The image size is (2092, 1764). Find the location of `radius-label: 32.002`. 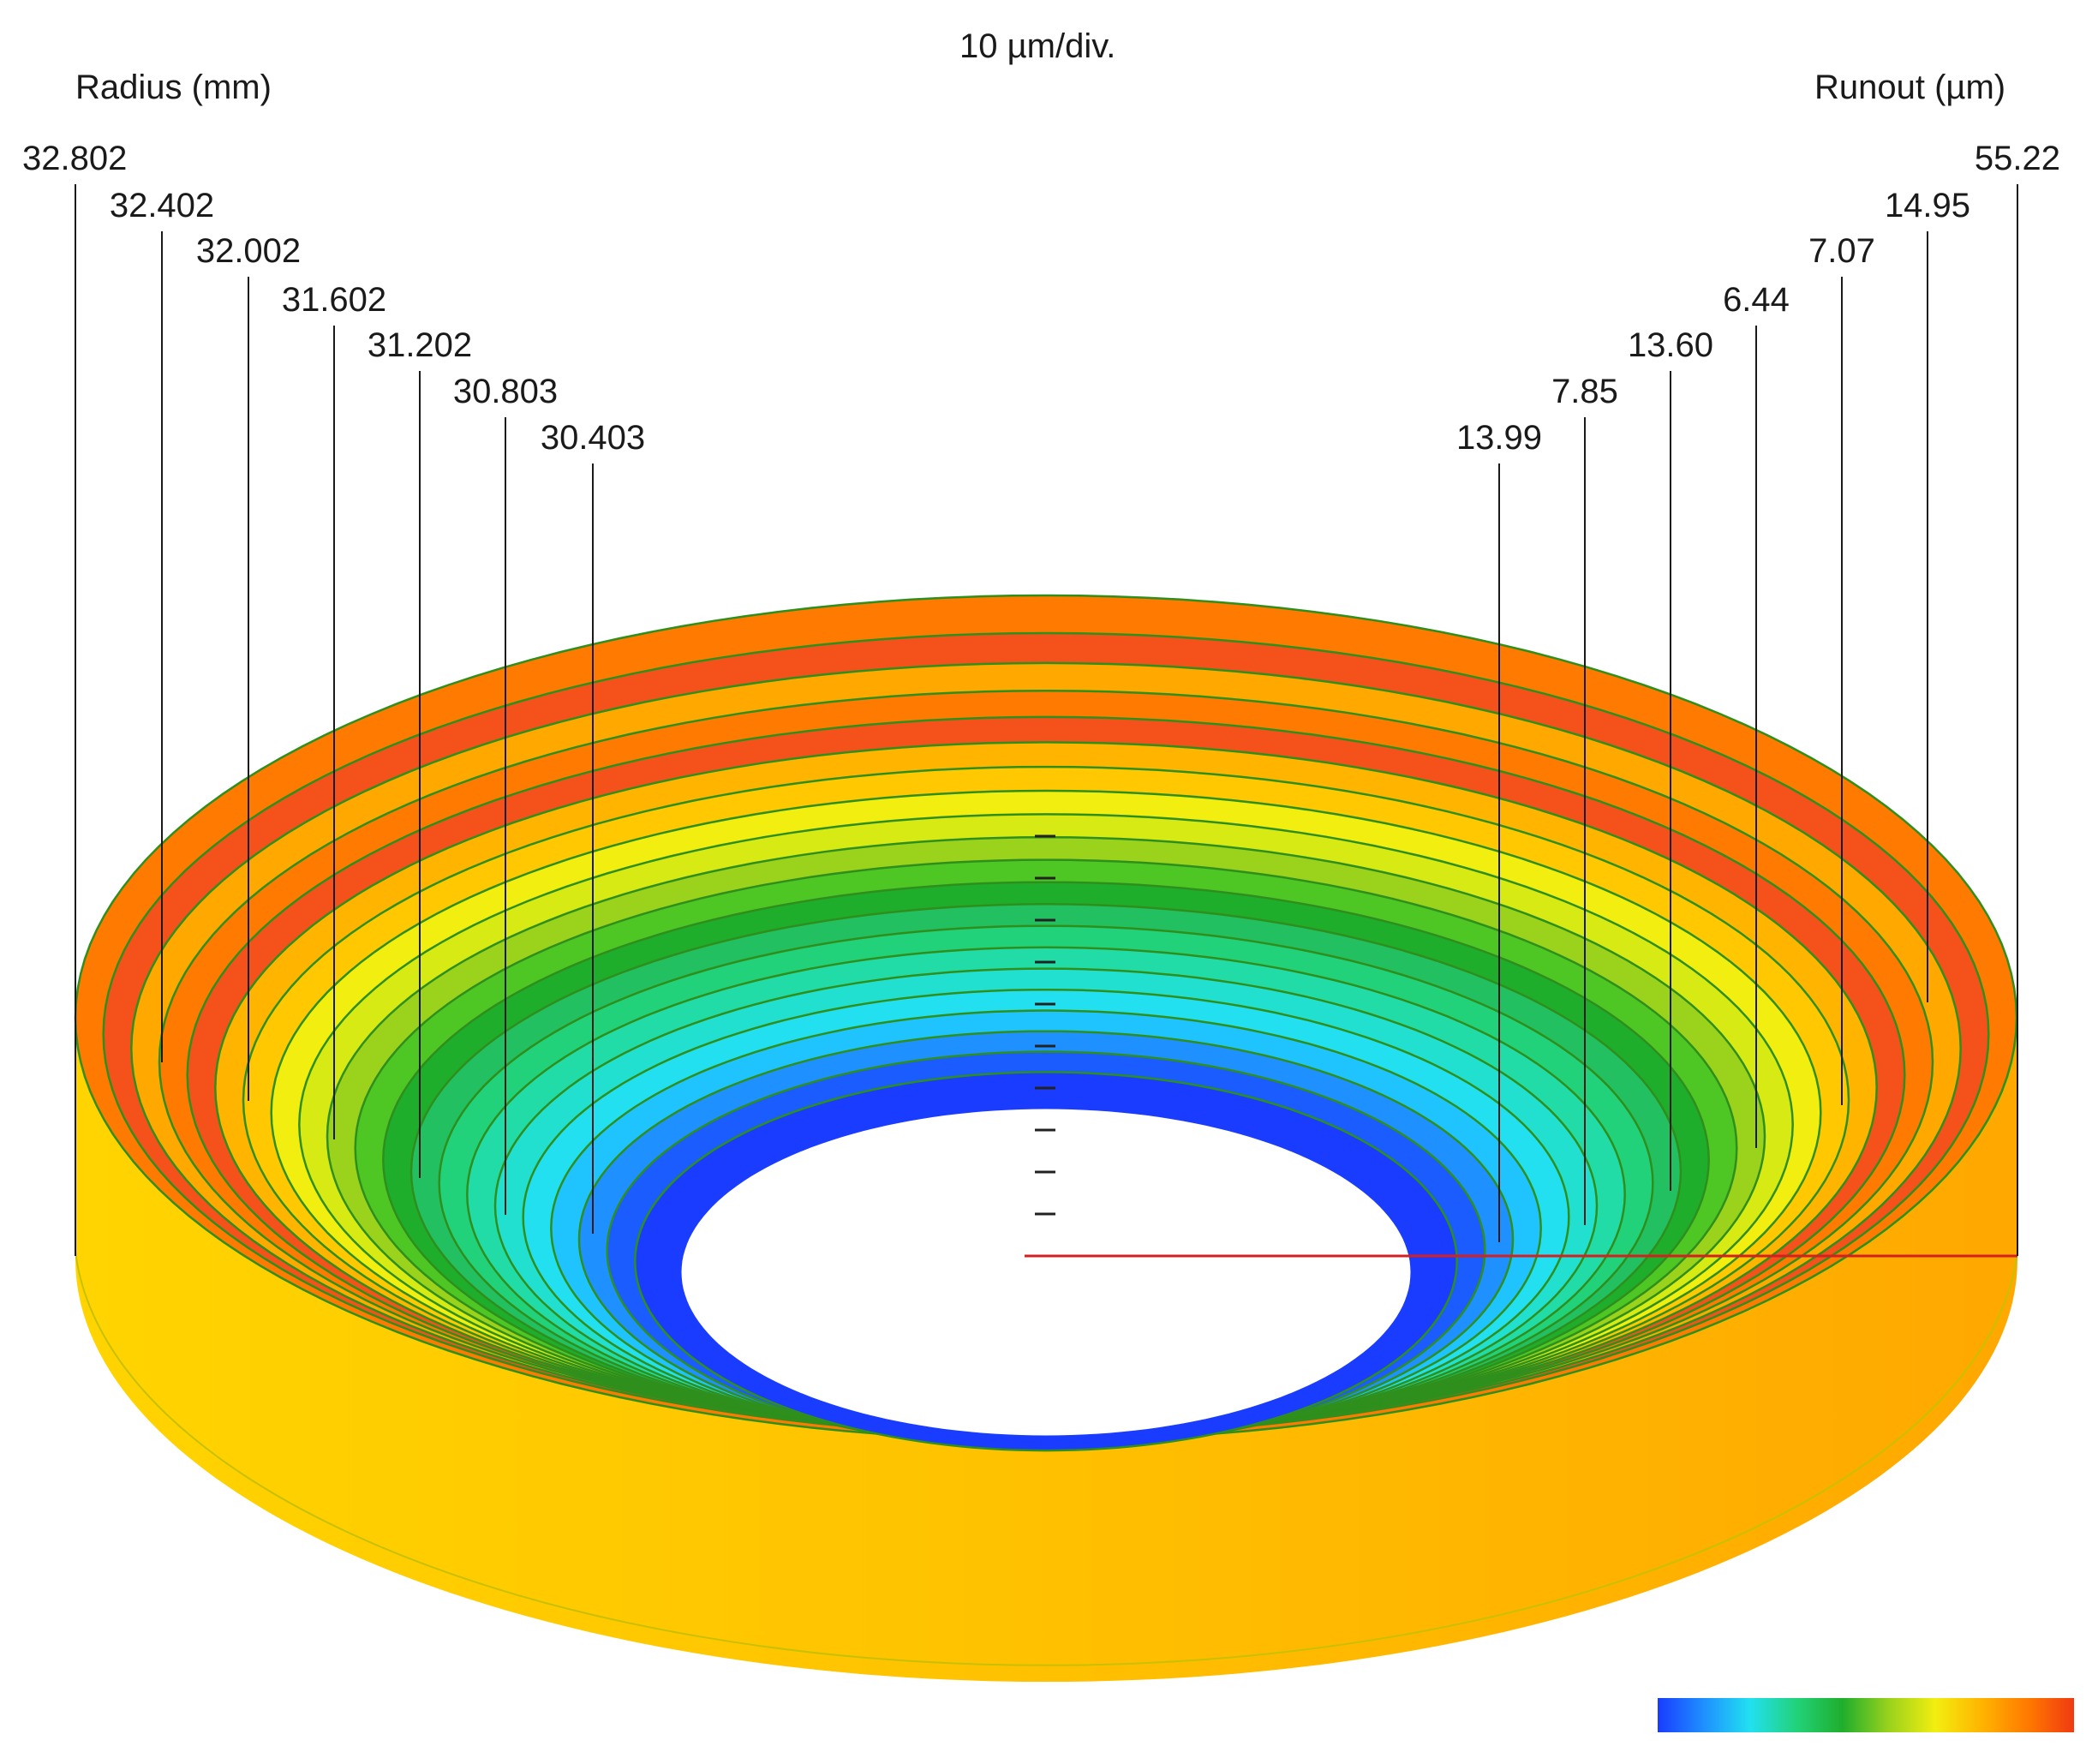

radius-label: 32.002 is located at coordinates (249, 251).